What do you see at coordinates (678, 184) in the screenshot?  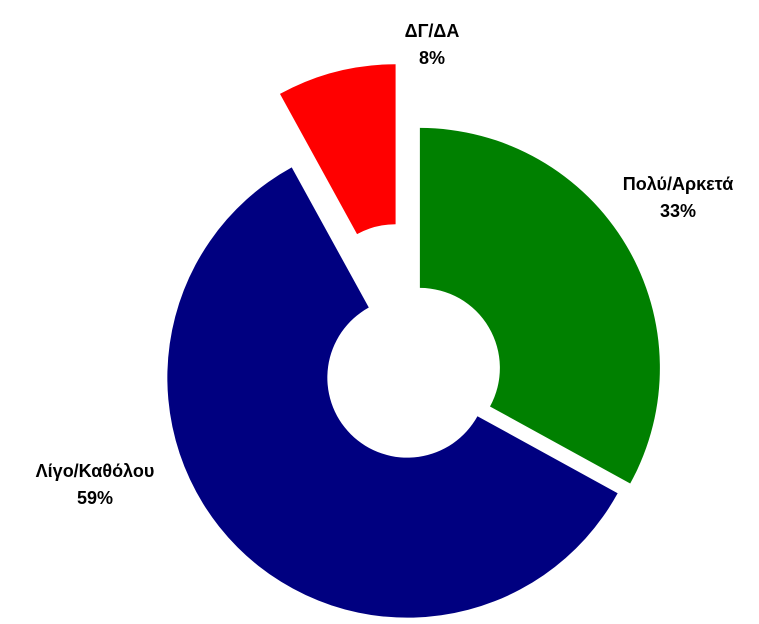 I see `slice-label: Πολύ/Αρκετά` at bounding box center [678, 184].